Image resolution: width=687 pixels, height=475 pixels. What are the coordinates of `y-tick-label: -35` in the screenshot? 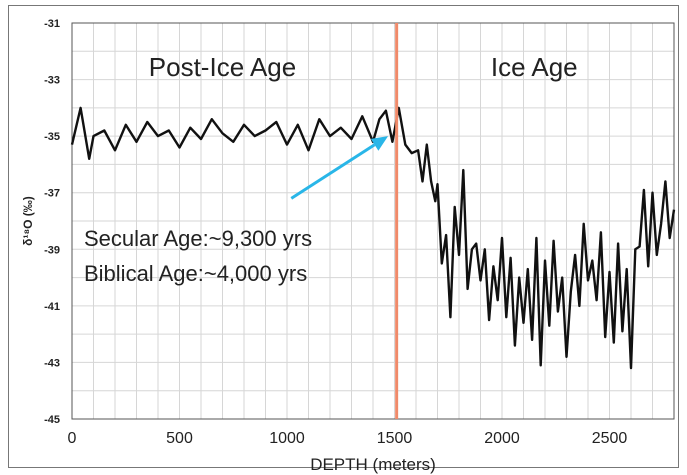 It's located at (52, 137).